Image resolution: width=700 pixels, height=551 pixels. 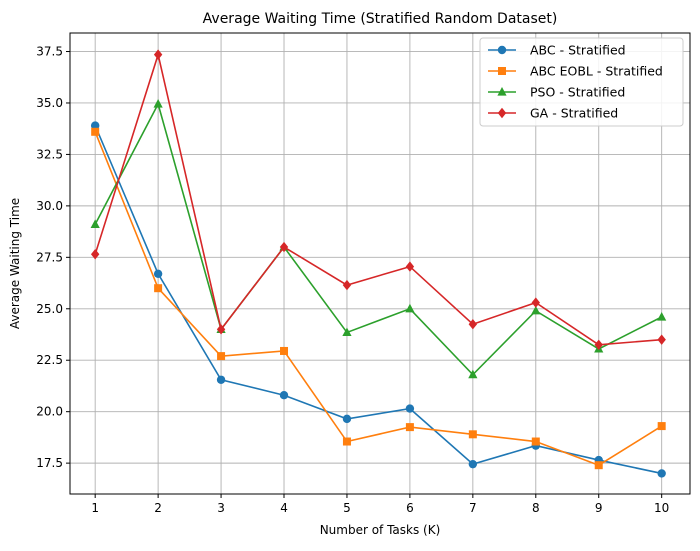 What do you see at coordinates (49, 52) in the screenshot?
I see `y-tick-label: 37.5` at bounding box center [49, 52].